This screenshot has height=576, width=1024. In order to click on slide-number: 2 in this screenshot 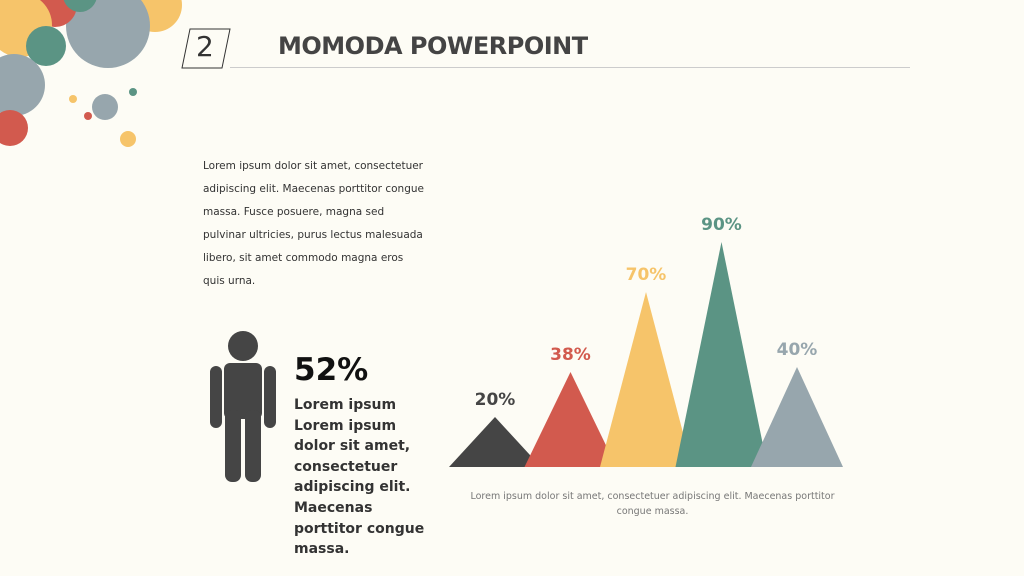, I will do `click(205, 46)`.